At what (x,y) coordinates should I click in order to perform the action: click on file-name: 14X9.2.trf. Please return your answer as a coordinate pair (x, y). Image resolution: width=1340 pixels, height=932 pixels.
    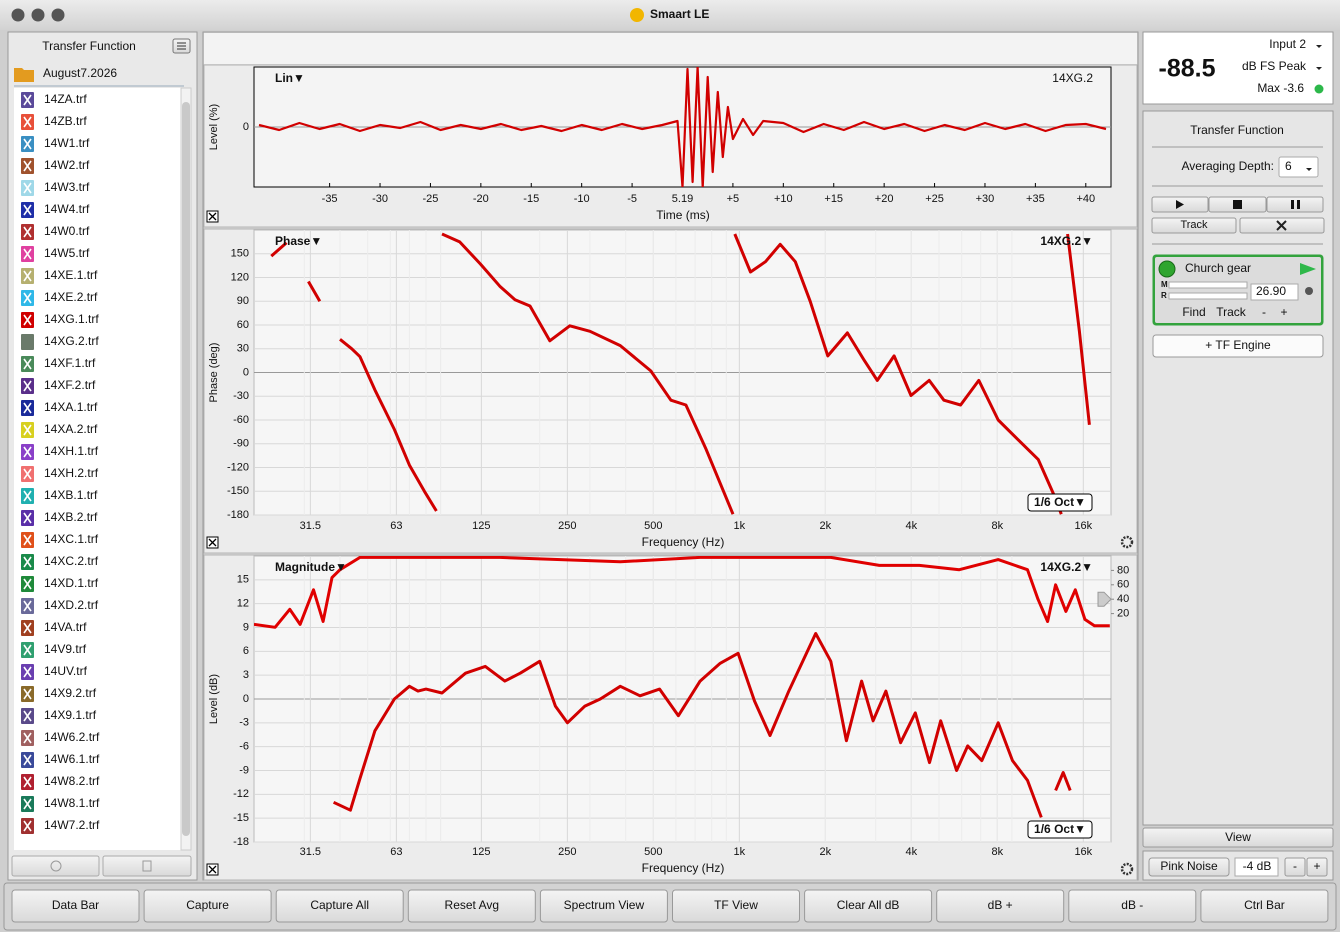
    Looking at the image, I should click on (70, 693).